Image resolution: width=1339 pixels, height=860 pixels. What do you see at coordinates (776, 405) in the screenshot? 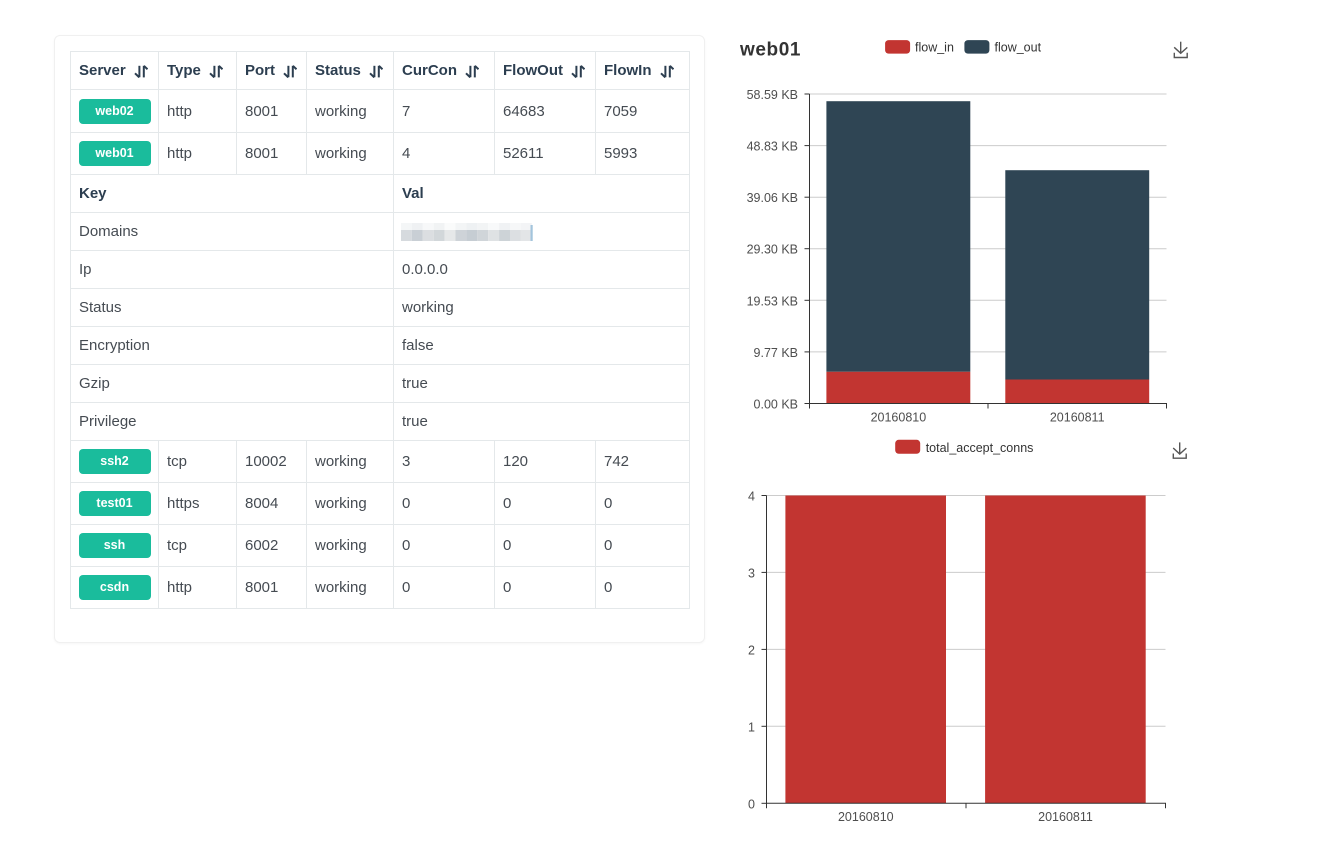
I see `svg-text: 0.00 KB` at bounding box center [776, 405].